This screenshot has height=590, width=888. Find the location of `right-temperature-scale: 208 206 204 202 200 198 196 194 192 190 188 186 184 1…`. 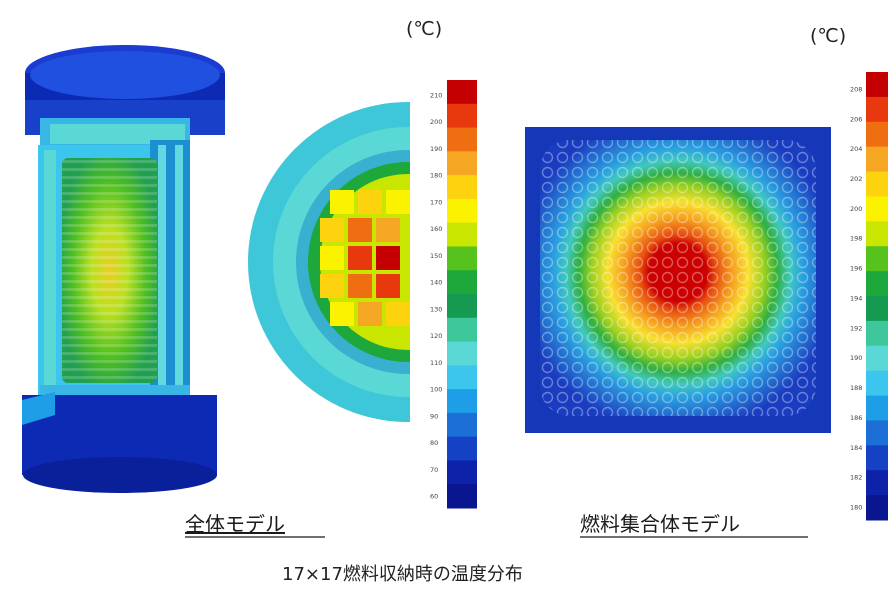

right-temperature-scale: 208 206 204 202 200 198 196 194 192 190 188 186 184 1… is located at coordinates (867, 296).